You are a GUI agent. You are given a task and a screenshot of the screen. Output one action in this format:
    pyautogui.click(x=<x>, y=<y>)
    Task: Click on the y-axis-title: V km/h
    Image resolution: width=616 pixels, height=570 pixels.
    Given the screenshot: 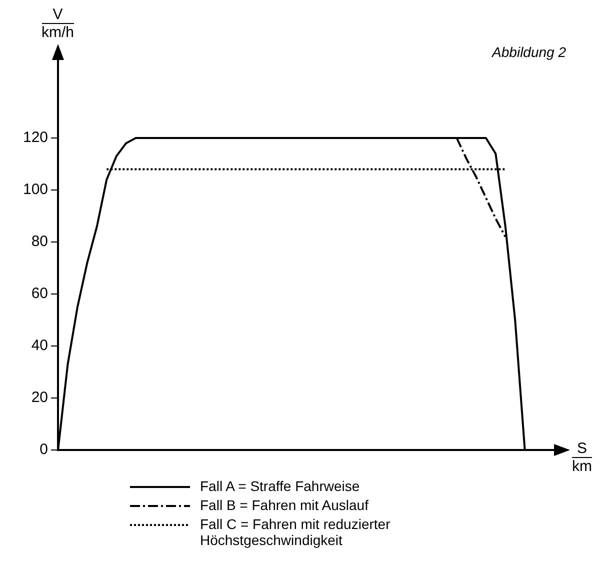 What is the action you would take?
    pyautogui.click(x=58, y=23)
    